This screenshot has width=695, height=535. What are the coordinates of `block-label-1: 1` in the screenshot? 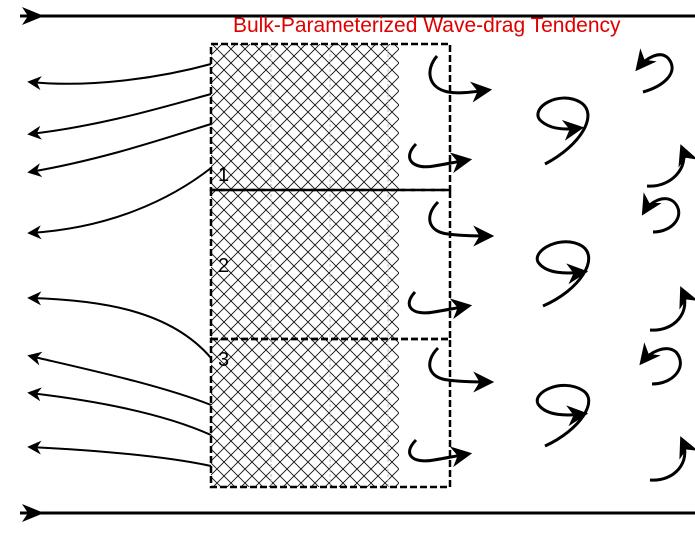 It's located at (224, 175).